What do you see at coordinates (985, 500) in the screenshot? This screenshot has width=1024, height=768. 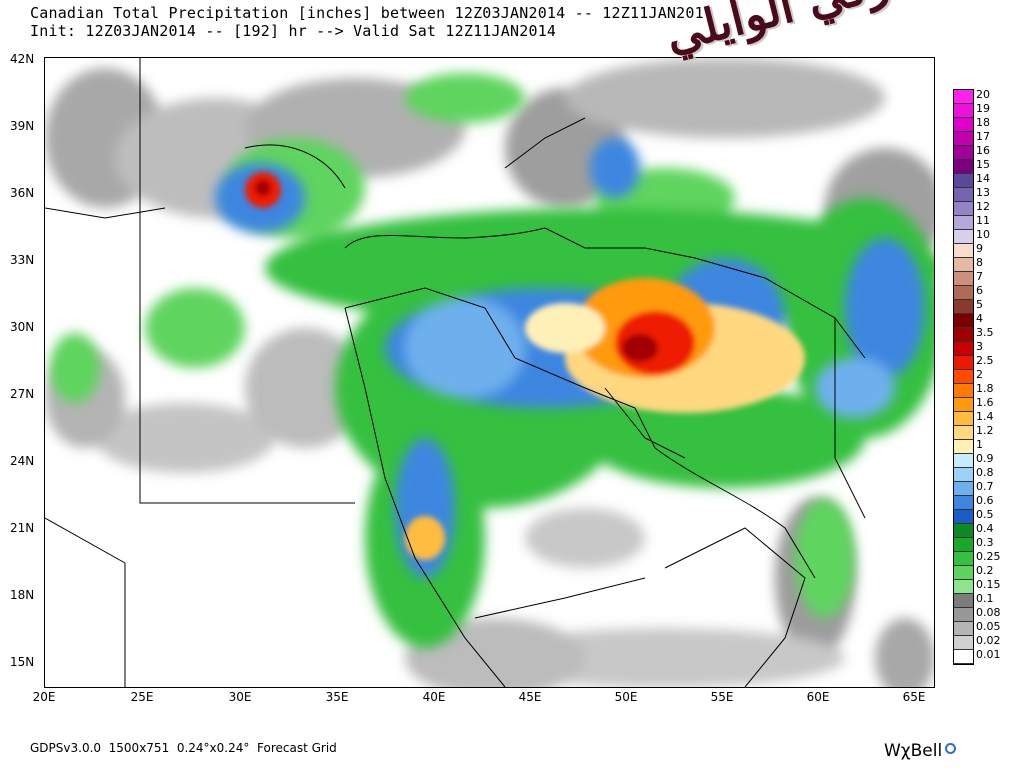 I see `legend-label: 0.6` at bounding box center [985, 500].